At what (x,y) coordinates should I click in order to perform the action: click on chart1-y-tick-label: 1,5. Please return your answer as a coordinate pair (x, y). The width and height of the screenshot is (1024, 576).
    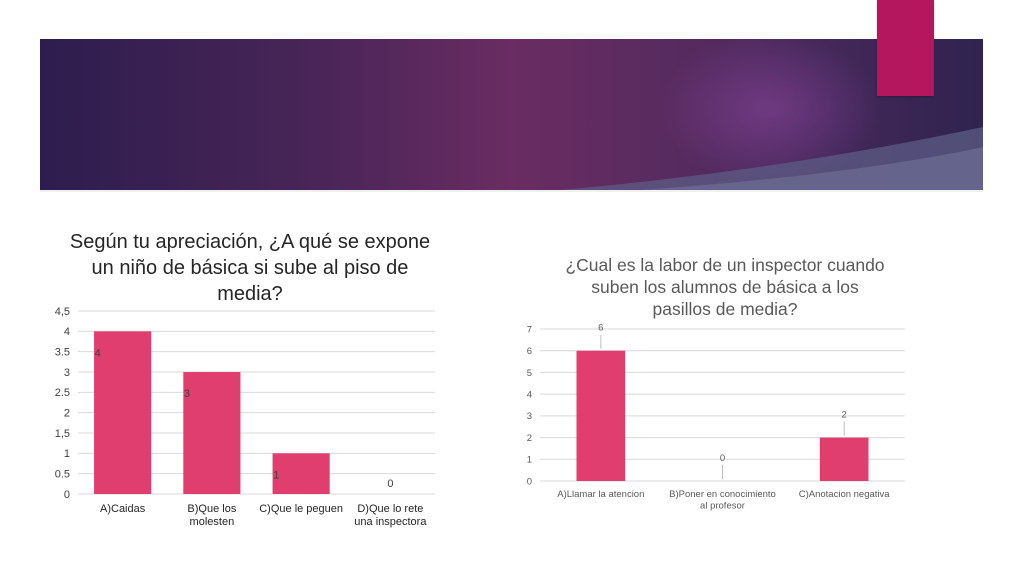
    Looking at the image, I should click on (62, 434).